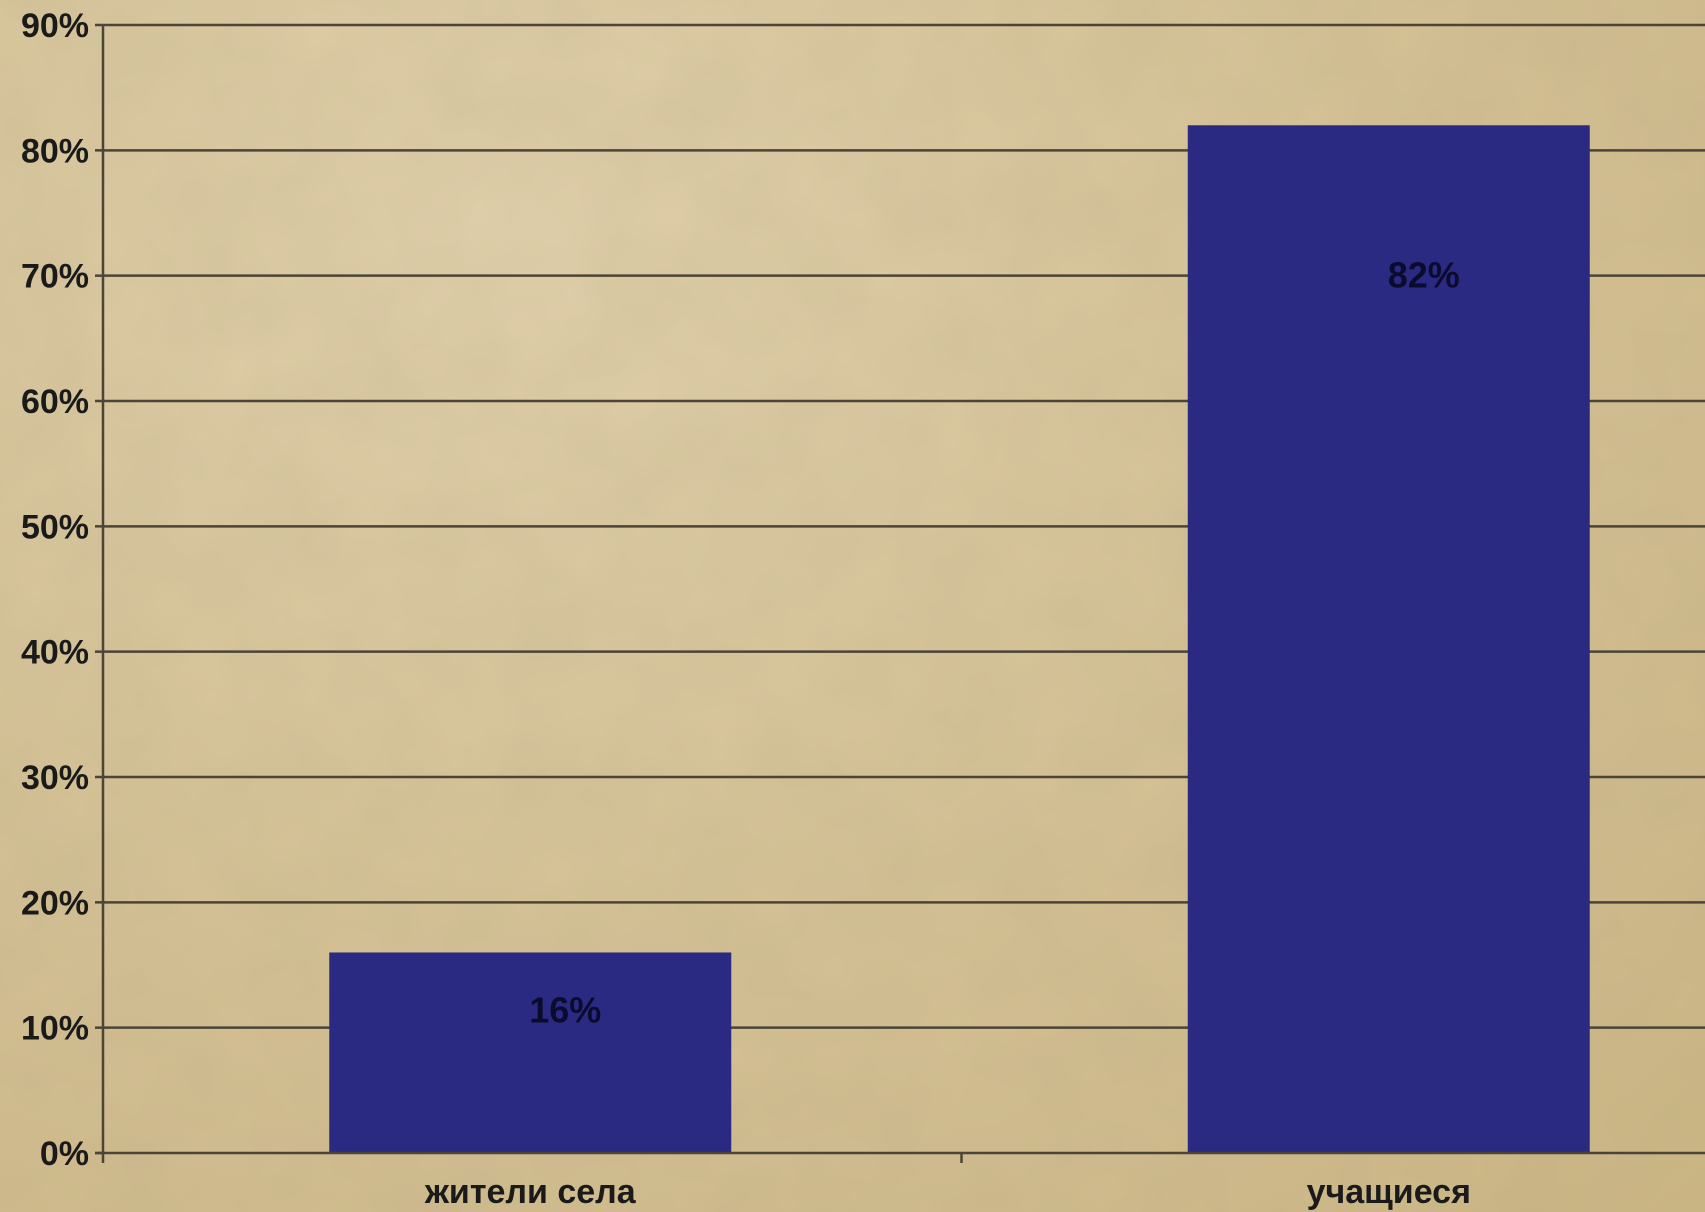 The image size is (1705, 1212). Describe the element at coordinates (55, 903) in the screenshot. I see `y-tick-label: 20%` at that location.